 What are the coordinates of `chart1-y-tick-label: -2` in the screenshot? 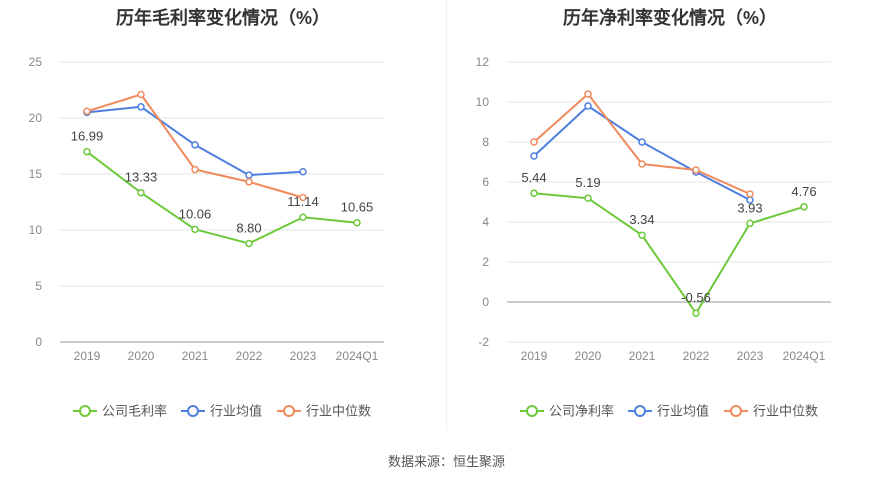 It's located at (483, 342).